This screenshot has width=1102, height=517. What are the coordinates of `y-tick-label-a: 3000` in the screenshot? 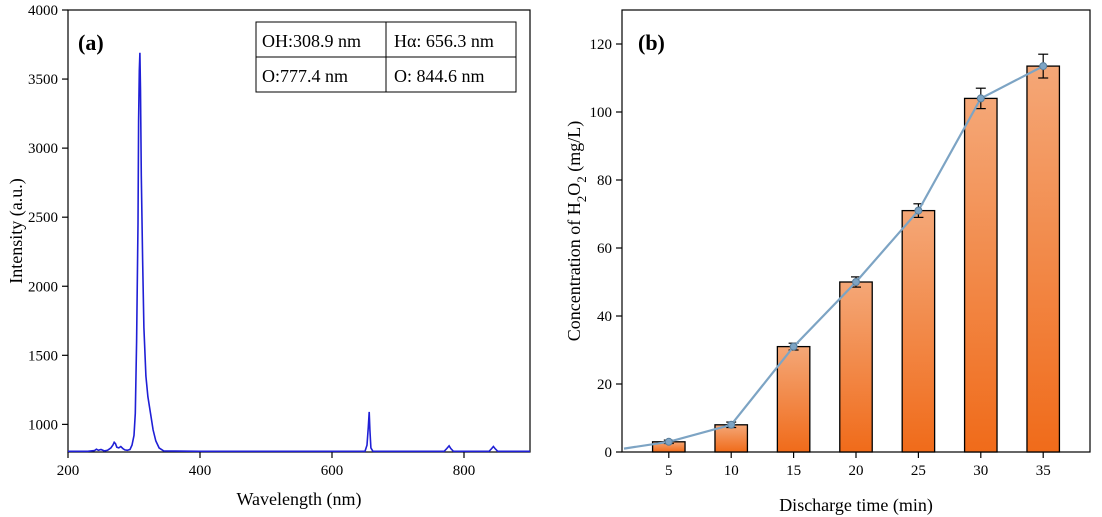 It's located at (43, 149).